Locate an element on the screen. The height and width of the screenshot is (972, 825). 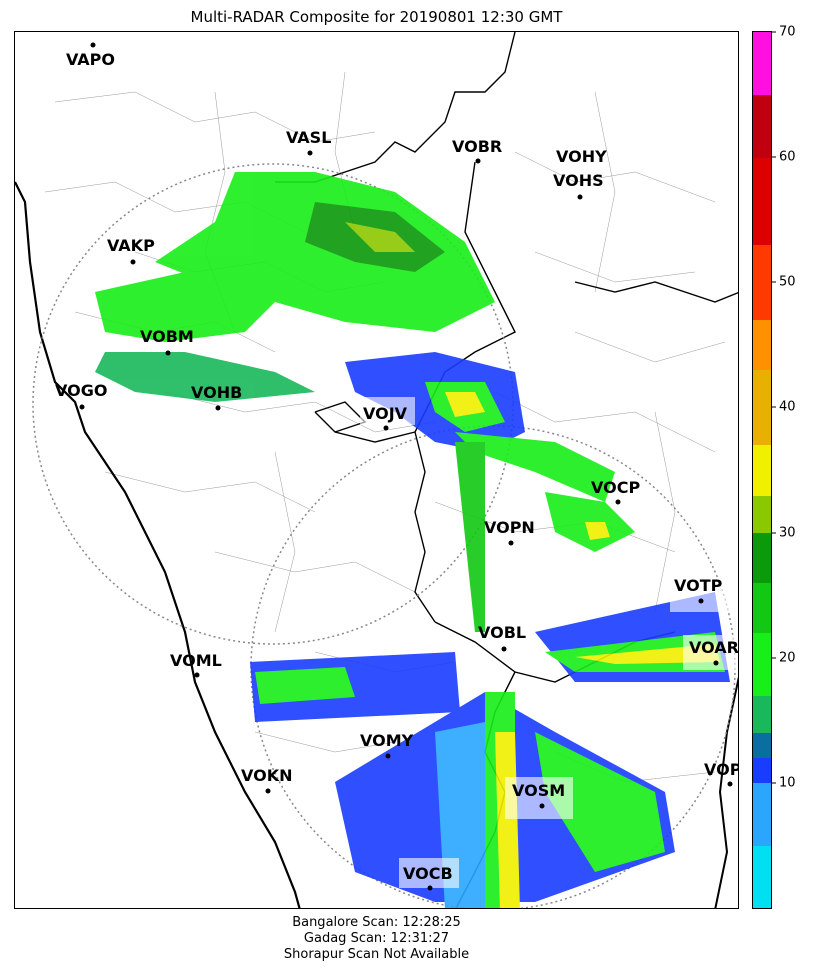
station-label-vapo: VAPO is located at coordinates (90, 59).